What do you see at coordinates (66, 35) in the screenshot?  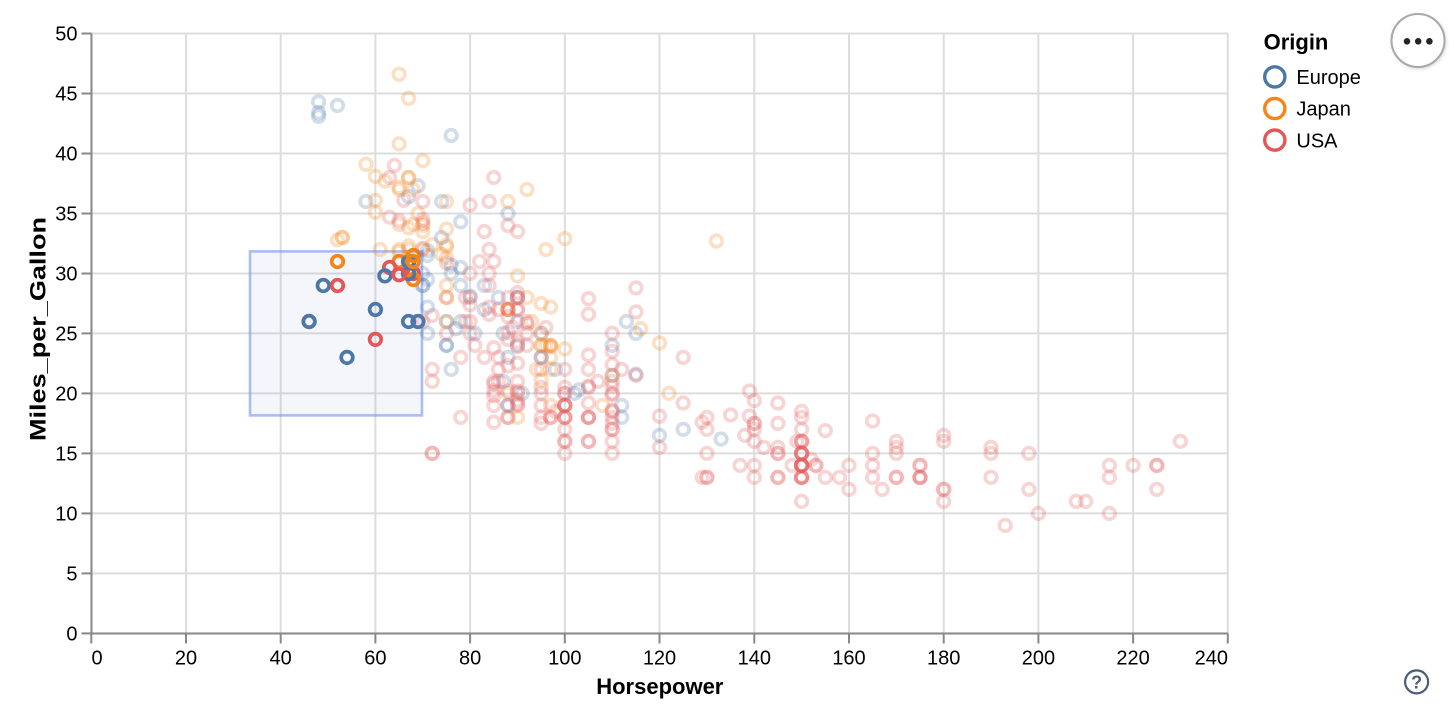 I see `svg-text: 50` at bounding box center [66, 35].